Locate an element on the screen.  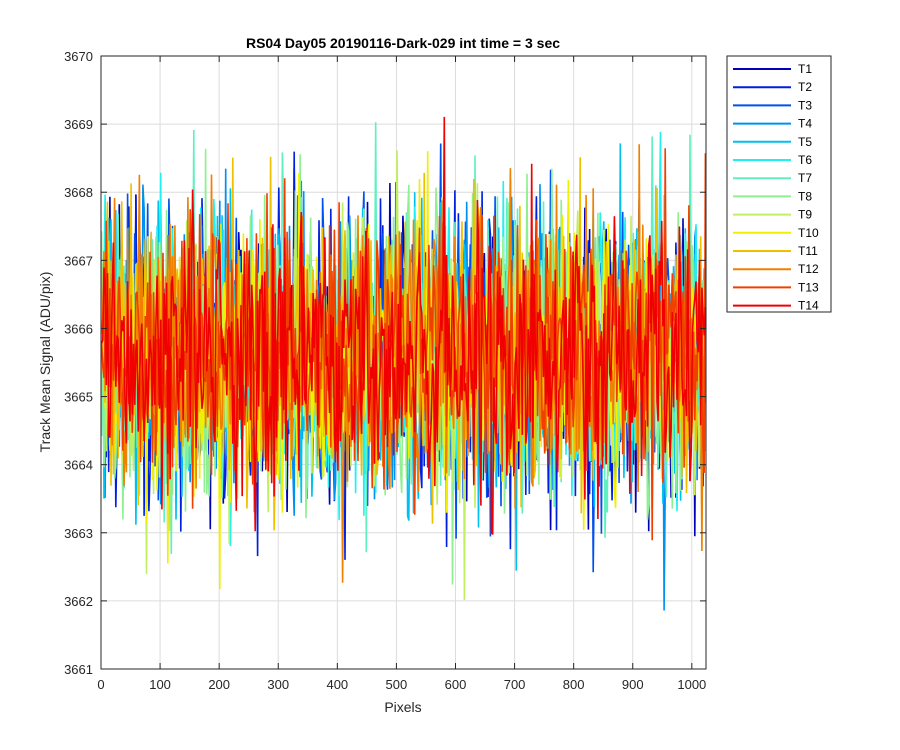
legend-label-t7: T7 is located at coordinates (805, 178).